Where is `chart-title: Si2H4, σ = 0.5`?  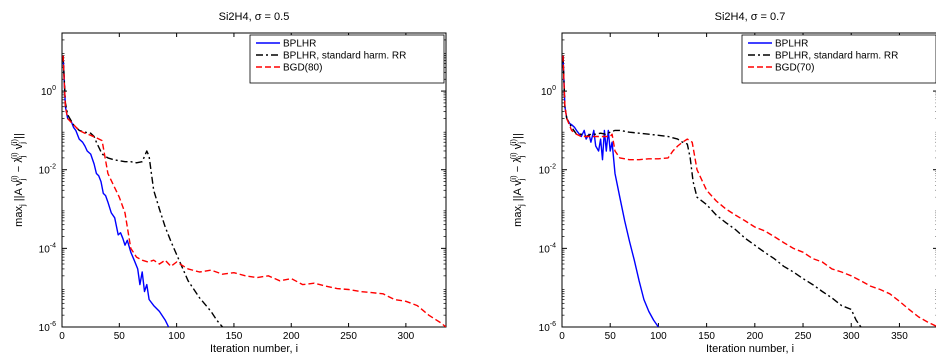 chart-title: Si2H4, σ = 0.5 is located at coordinates (254, 17).